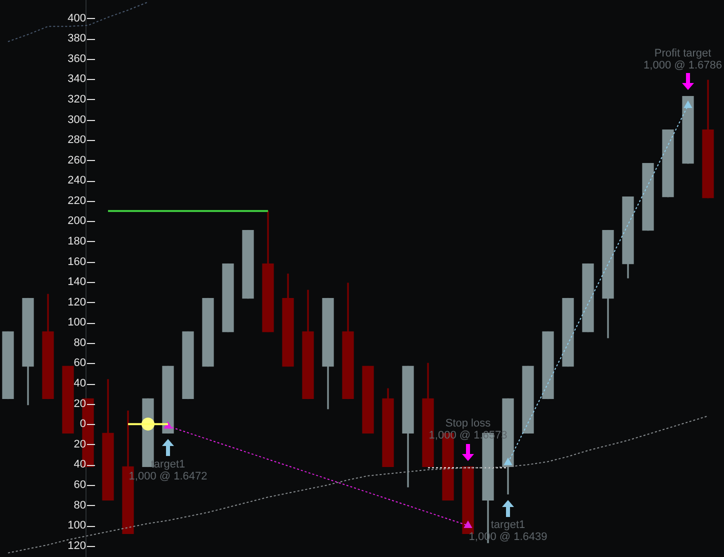  Describe the element at coordinates (77, 99) in the screenshot. I see `y-tick-label: 320` at that location.